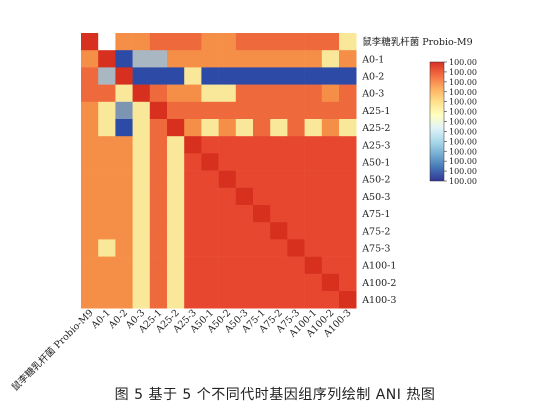 The width and height of the screenshot is (550, 410). What do you see at coordinates (375, 231) in the screenshot?
I see `row-label: A75-2` at bounding box center [375, 231].